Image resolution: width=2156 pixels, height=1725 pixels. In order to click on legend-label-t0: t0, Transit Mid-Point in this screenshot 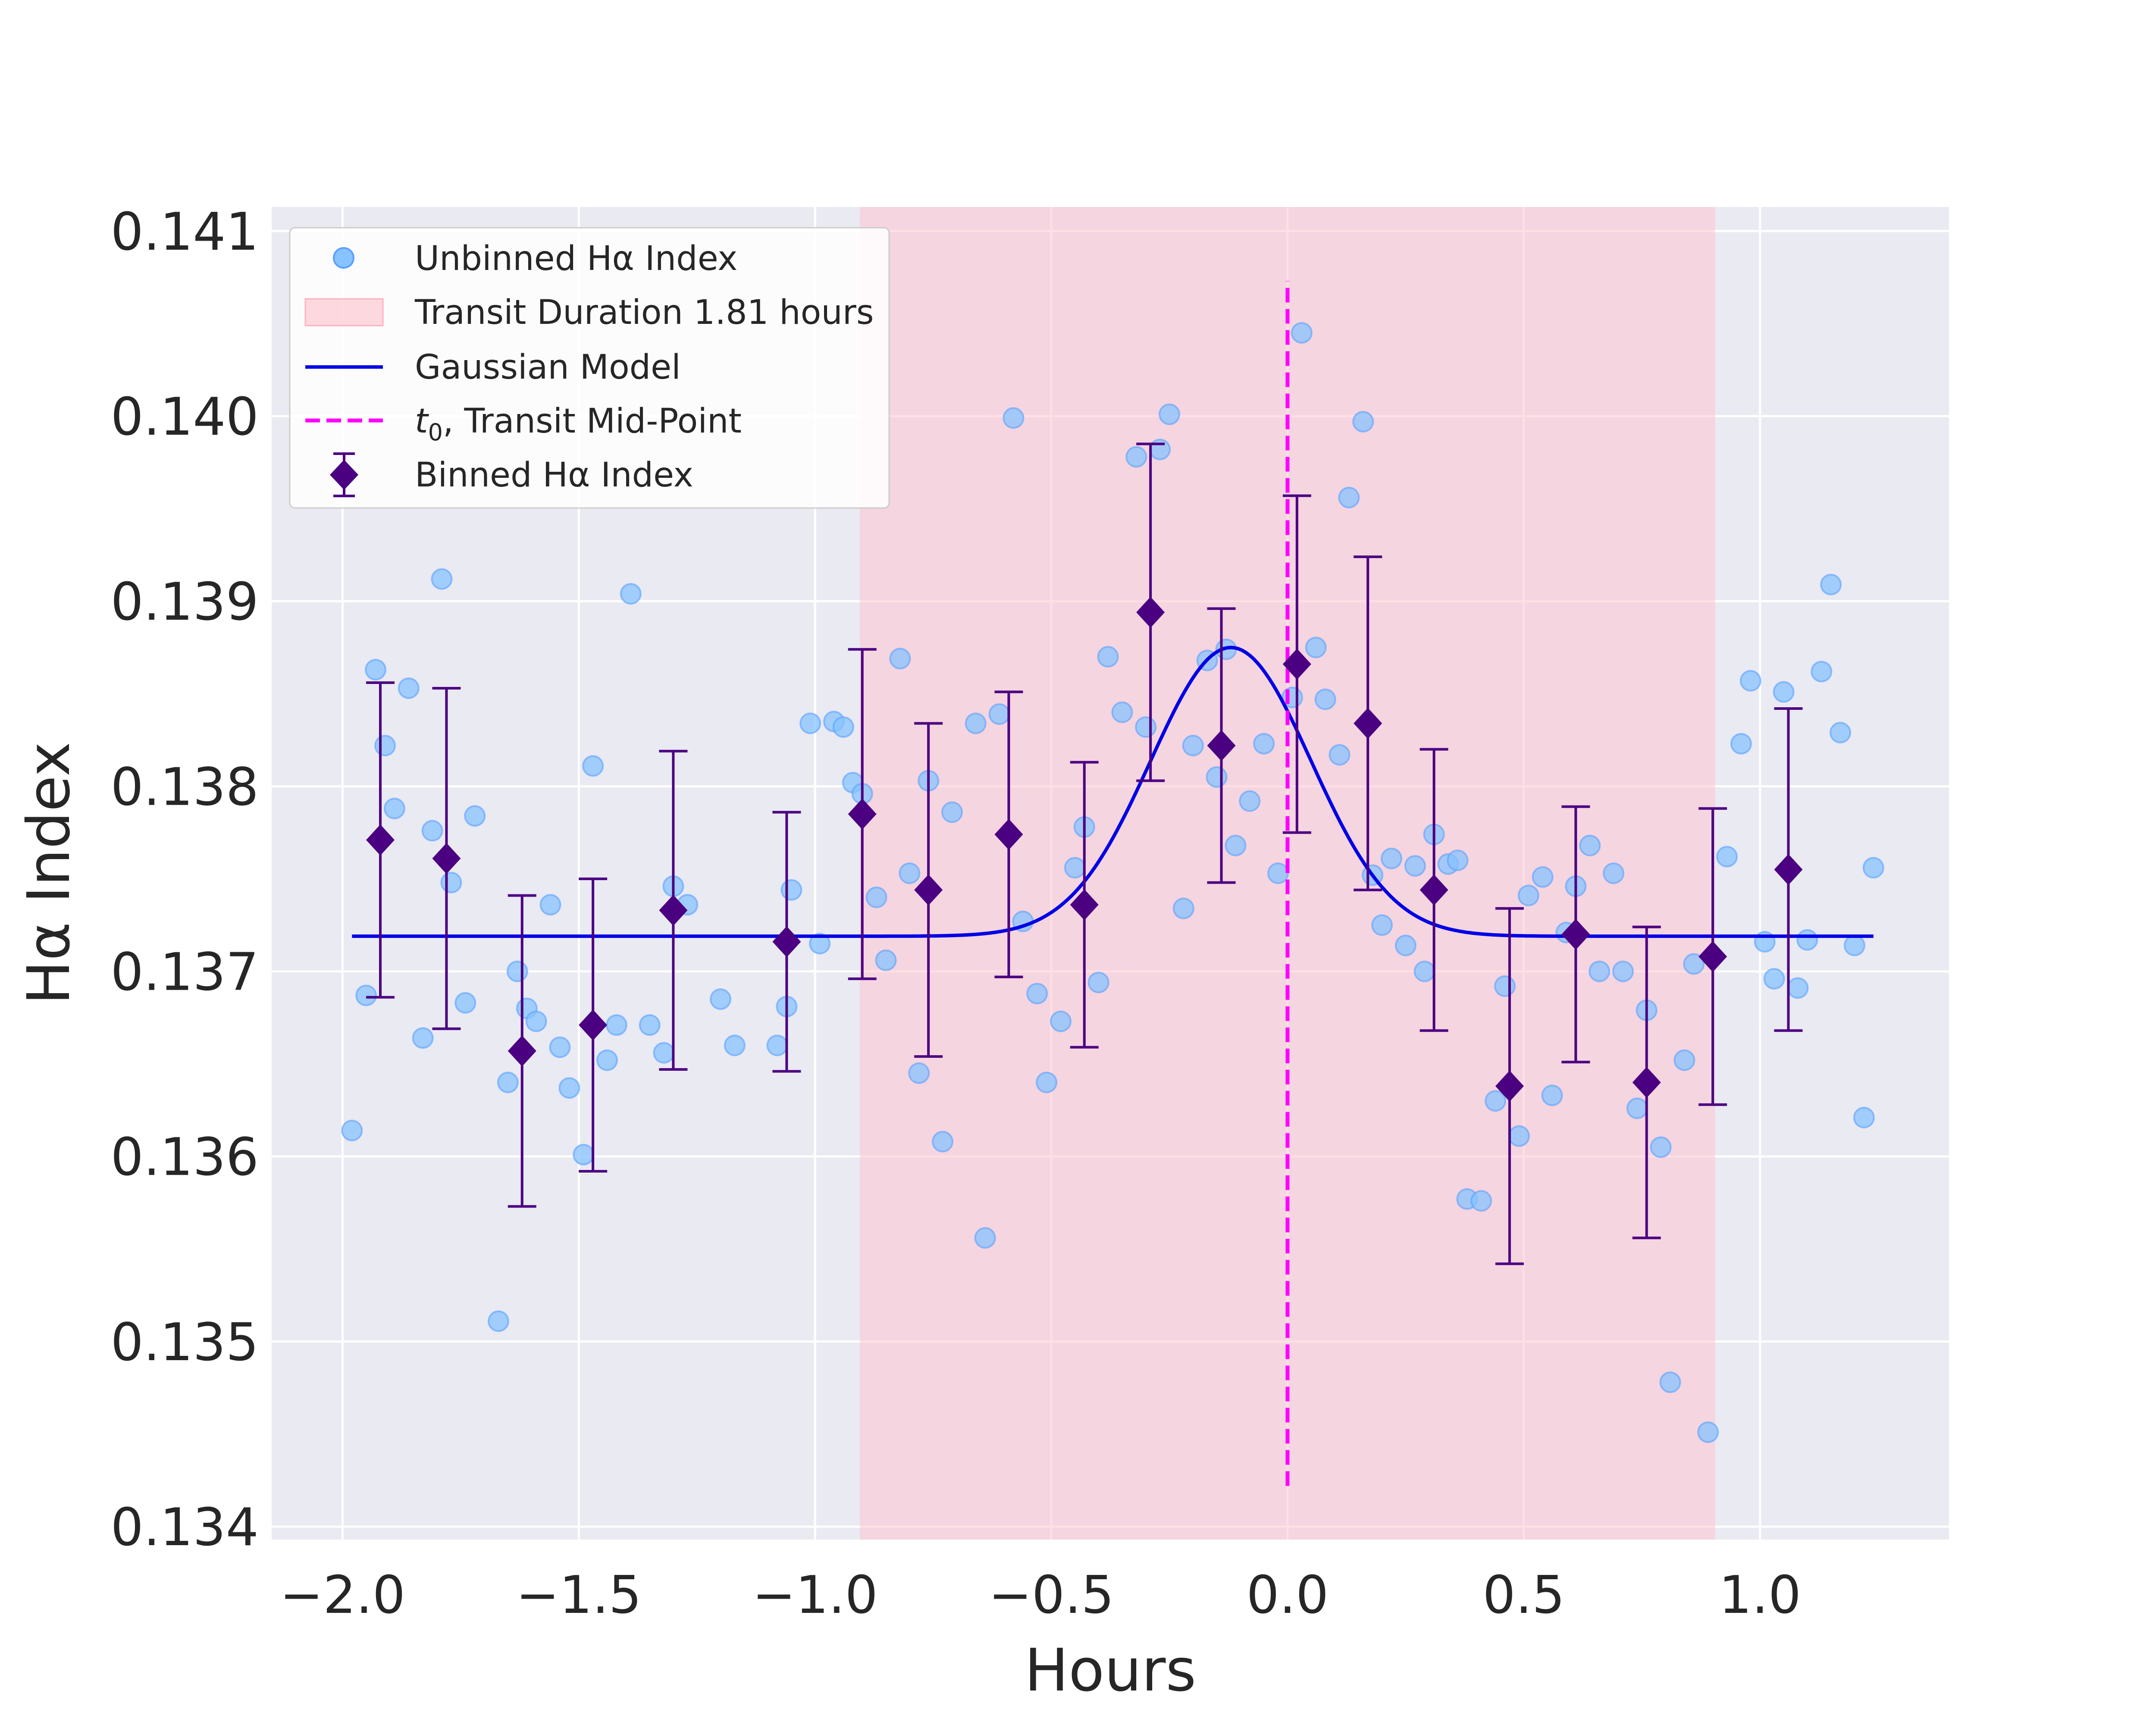, I will do `click(578, 424)`.